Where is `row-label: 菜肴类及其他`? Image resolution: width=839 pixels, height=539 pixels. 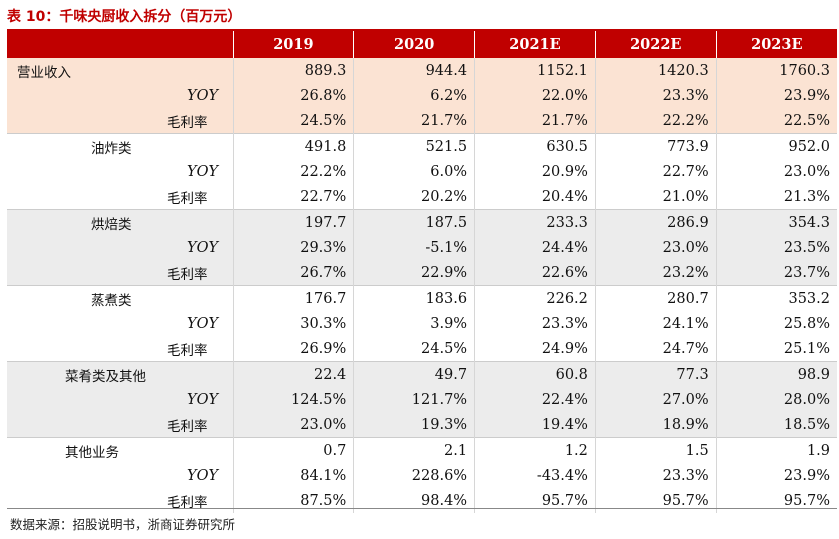 row-label: 菜肴类及其他 is located at coordinates (120, 374).